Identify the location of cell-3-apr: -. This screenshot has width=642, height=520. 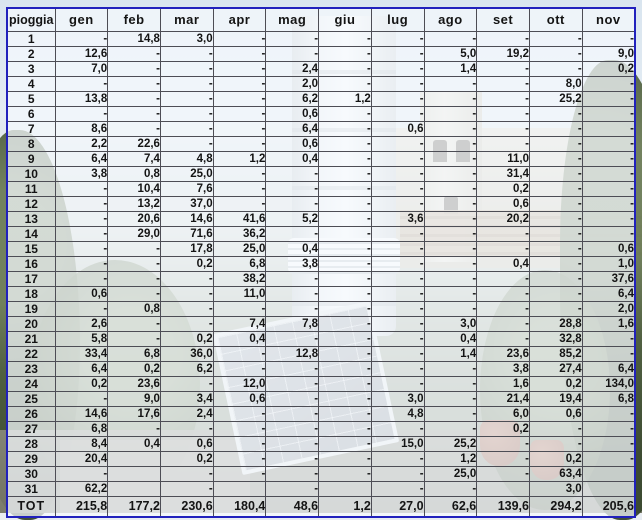
(239, 68).